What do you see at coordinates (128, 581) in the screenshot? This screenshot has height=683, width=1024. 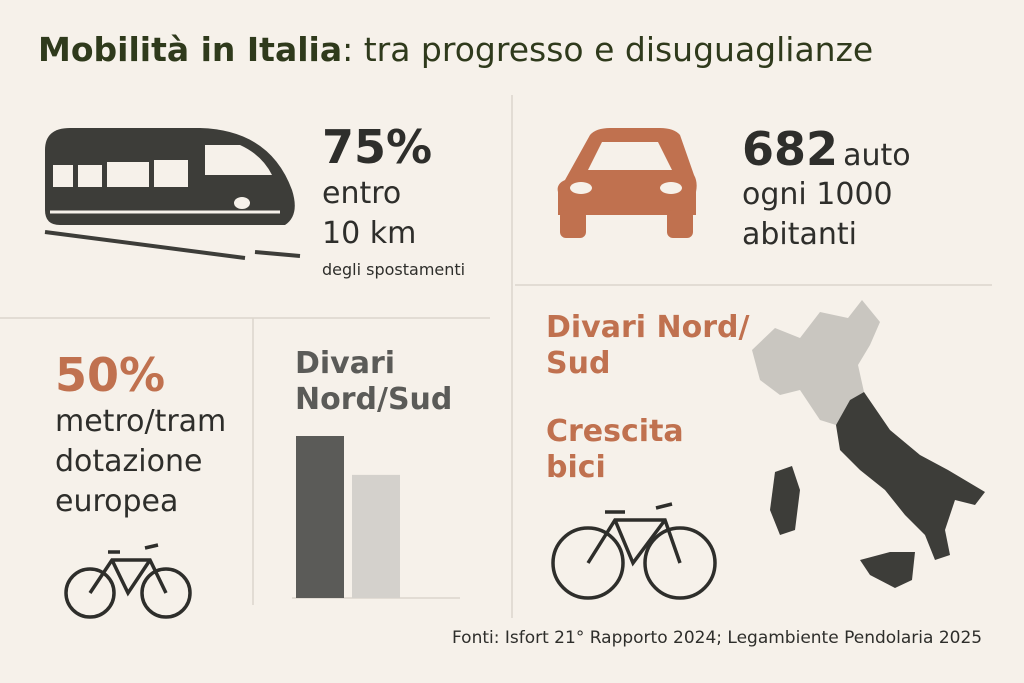 I see `bike-icon-left` at bounding box center [128, 581].